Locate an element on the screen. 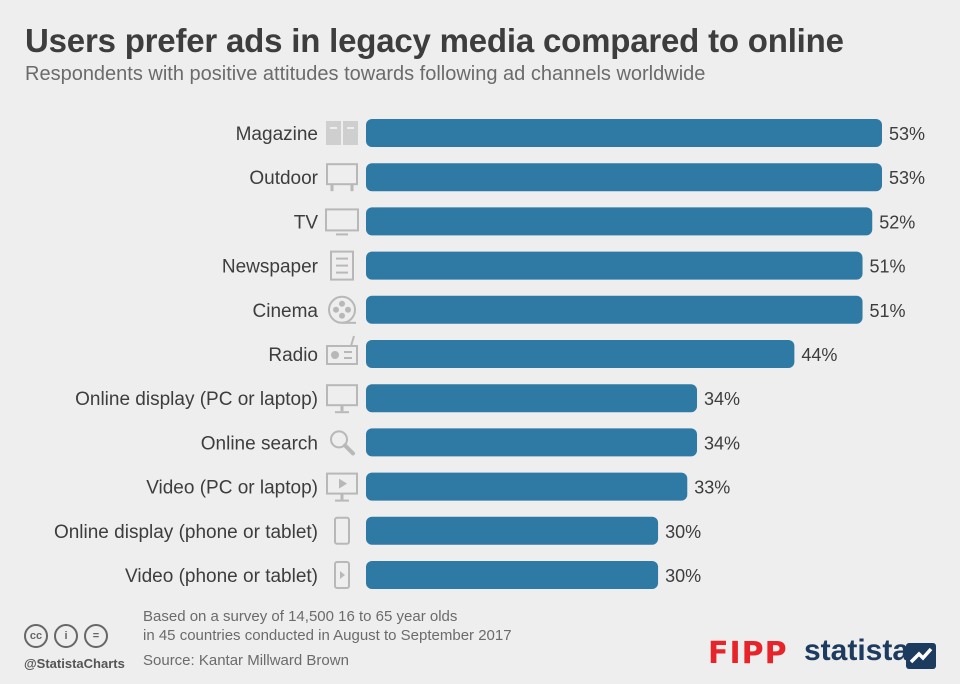  attribution-icon: i is located at coordinates (66, 636).